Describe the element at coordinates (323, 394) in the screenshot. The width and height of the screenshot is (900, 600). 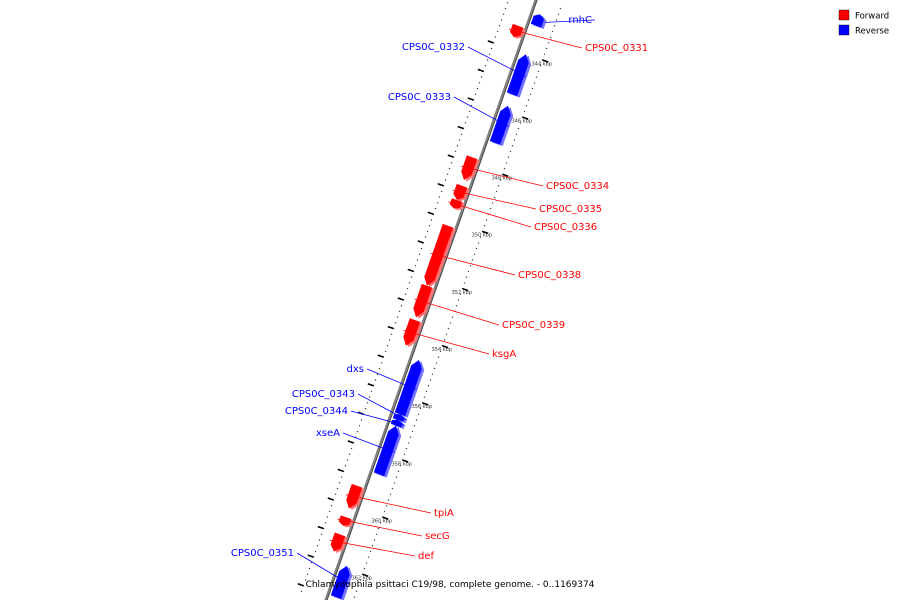
I see `gene-name: CPS0C_0343` at that location.